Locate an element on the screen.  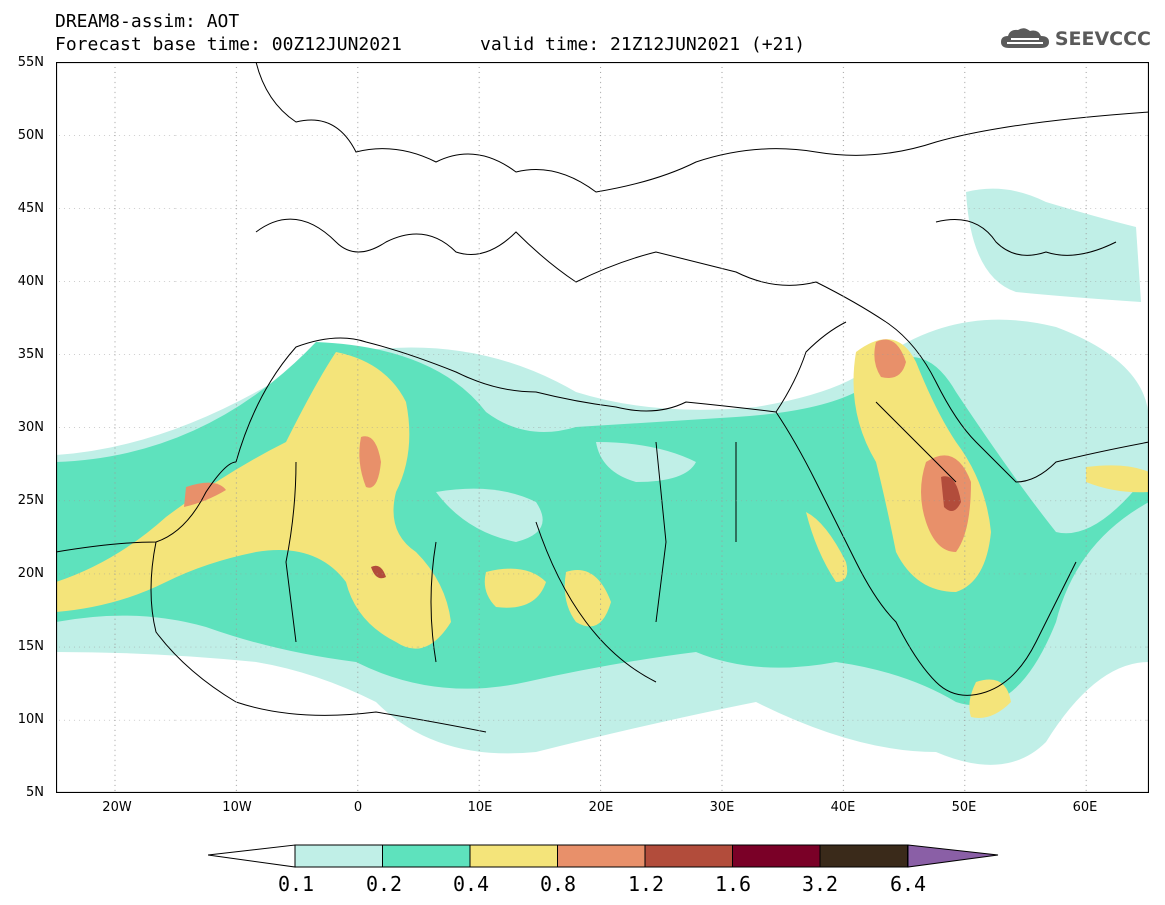
lat-label-20n: 20N is located at coordinates (30, 573).